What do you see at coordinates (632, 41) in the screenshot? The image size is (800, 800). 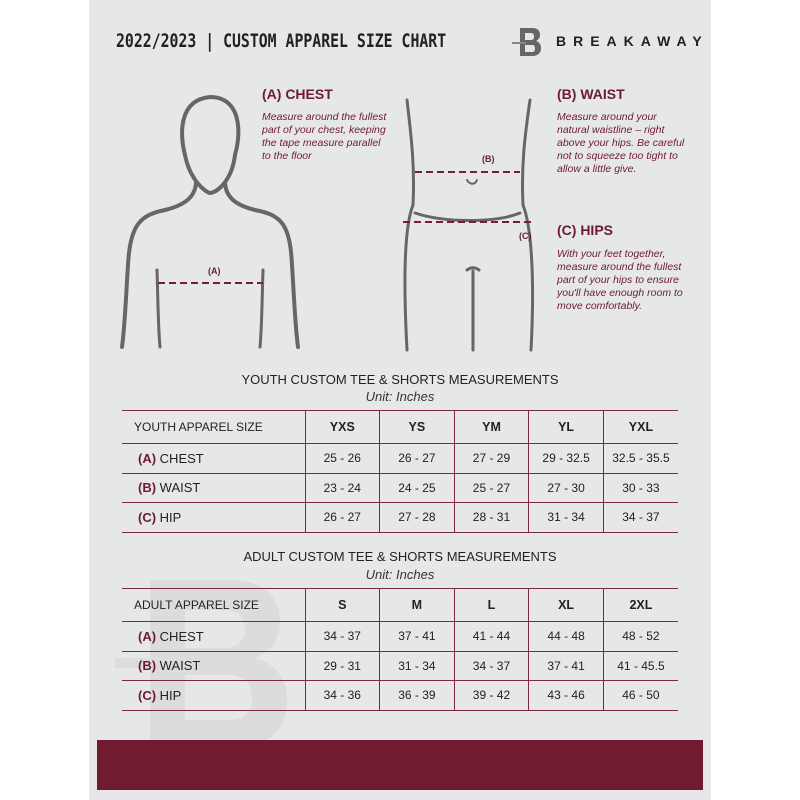 I see `brand-name: BREAKAWAY` at bounding box center [632, 41].